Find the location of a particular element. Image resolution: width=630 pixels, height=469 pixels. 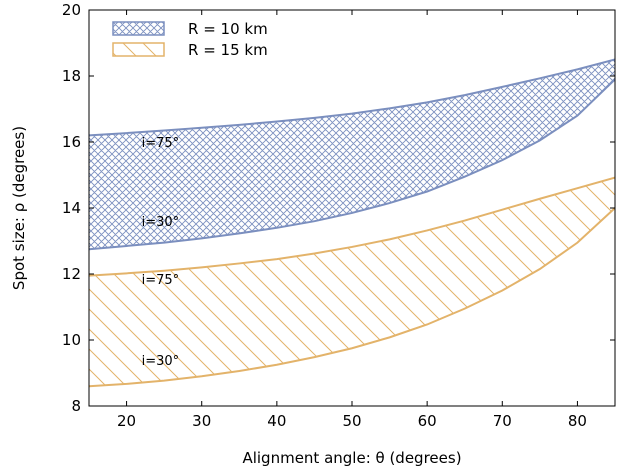

y-tick-label: 12 is located at coordinates (71, 274).